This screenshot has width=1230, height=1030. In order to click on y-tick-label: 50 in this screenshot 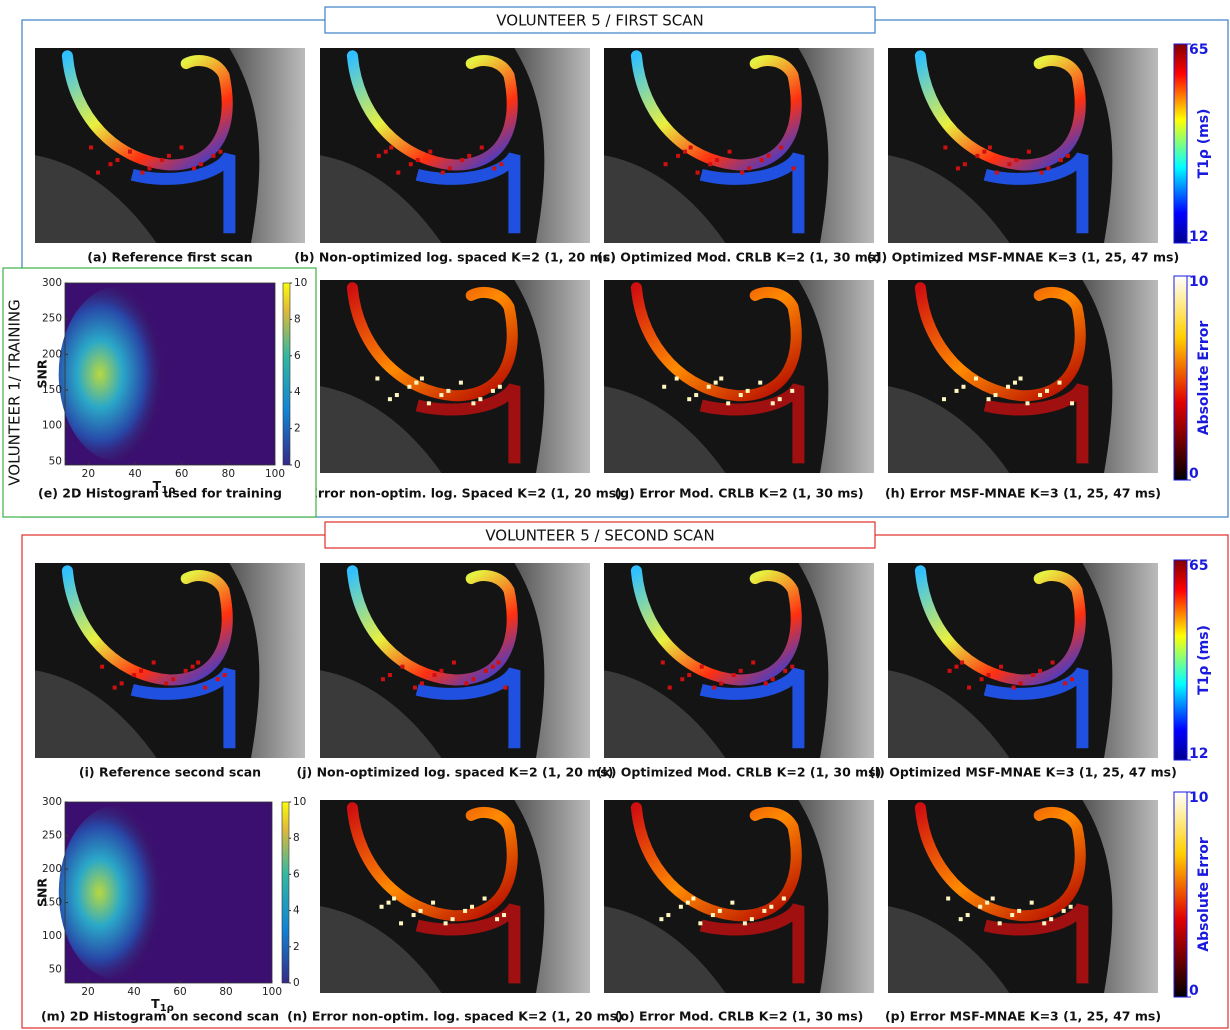, I will do `click(55, 970)`.